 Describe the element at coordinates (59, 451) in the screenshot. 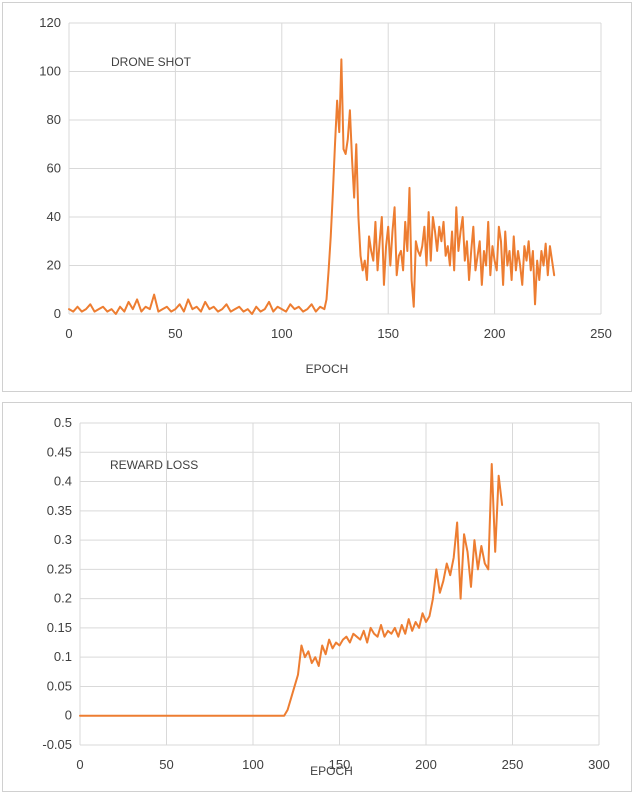

I see `y-tick-label: 0.45` at that location.